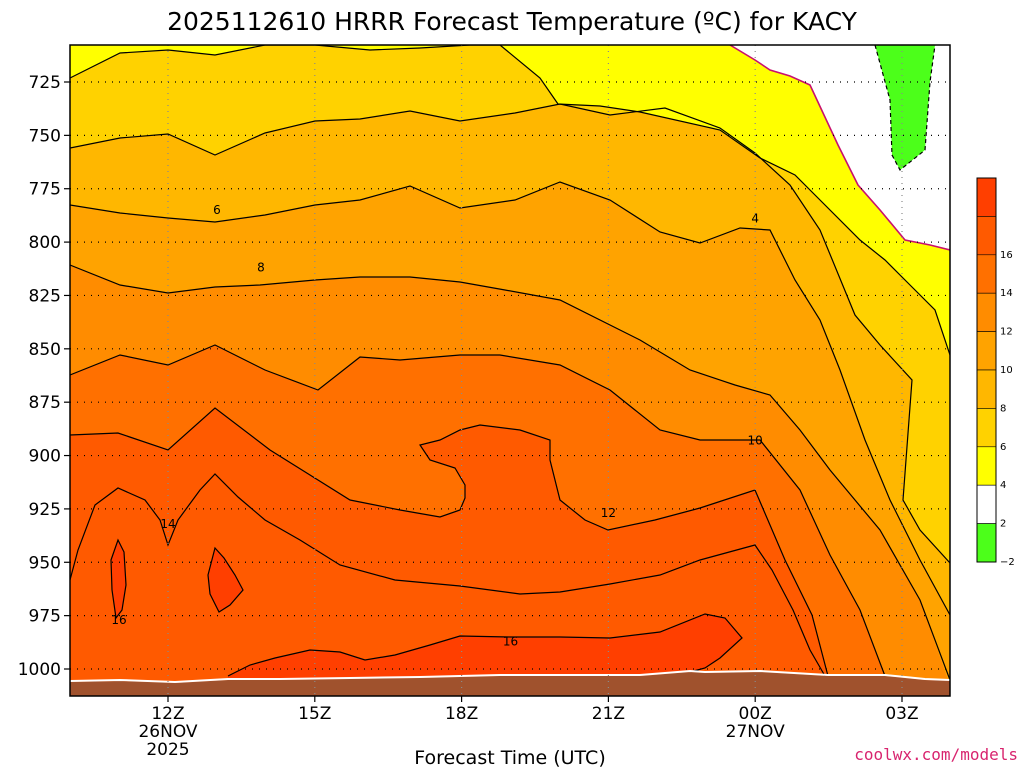  I want to click on ground, so click(510, 684).